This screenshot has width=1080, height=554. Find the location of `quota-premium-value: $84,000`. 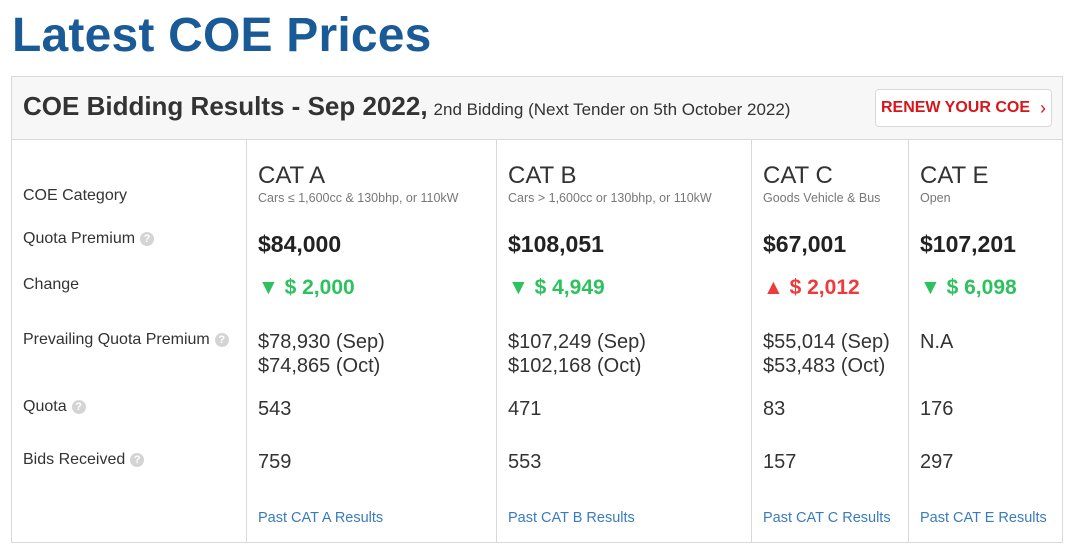

quota-premium-value: $84,000 is located at coordinates (300, 244).